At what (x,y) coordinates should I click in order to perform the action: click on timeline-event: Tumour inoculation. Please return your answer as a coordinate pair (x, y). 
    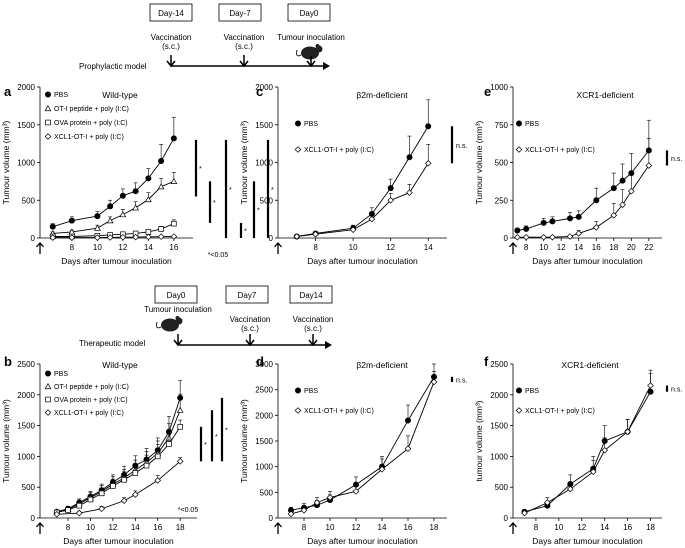
    Looking at the image, I should click on (178, 309).